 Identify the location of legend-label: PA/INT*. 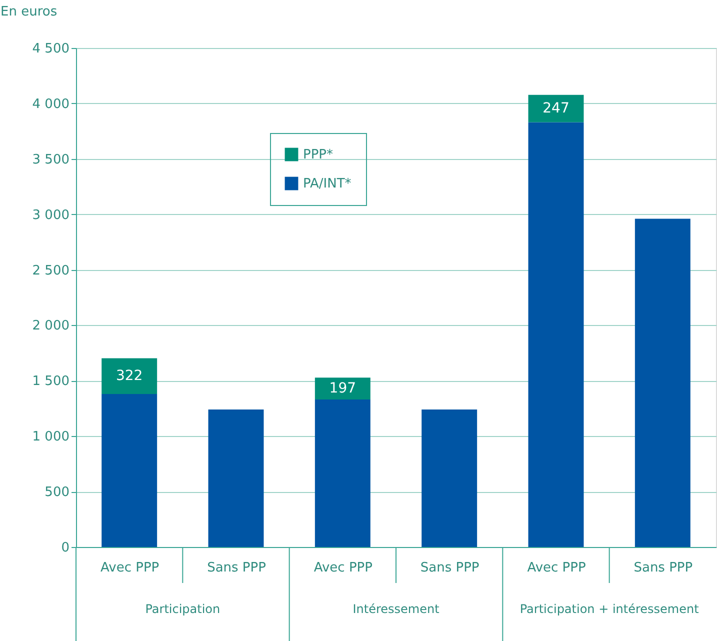
(327, 184).